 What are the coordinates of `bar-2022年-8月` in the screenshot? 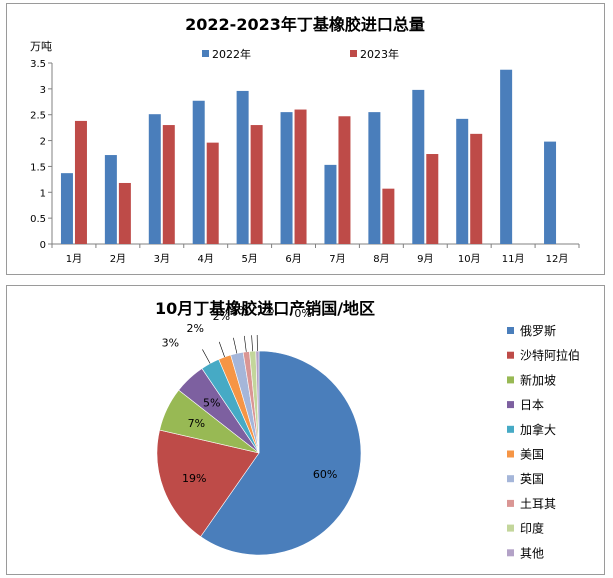 It's located at (374, 178).